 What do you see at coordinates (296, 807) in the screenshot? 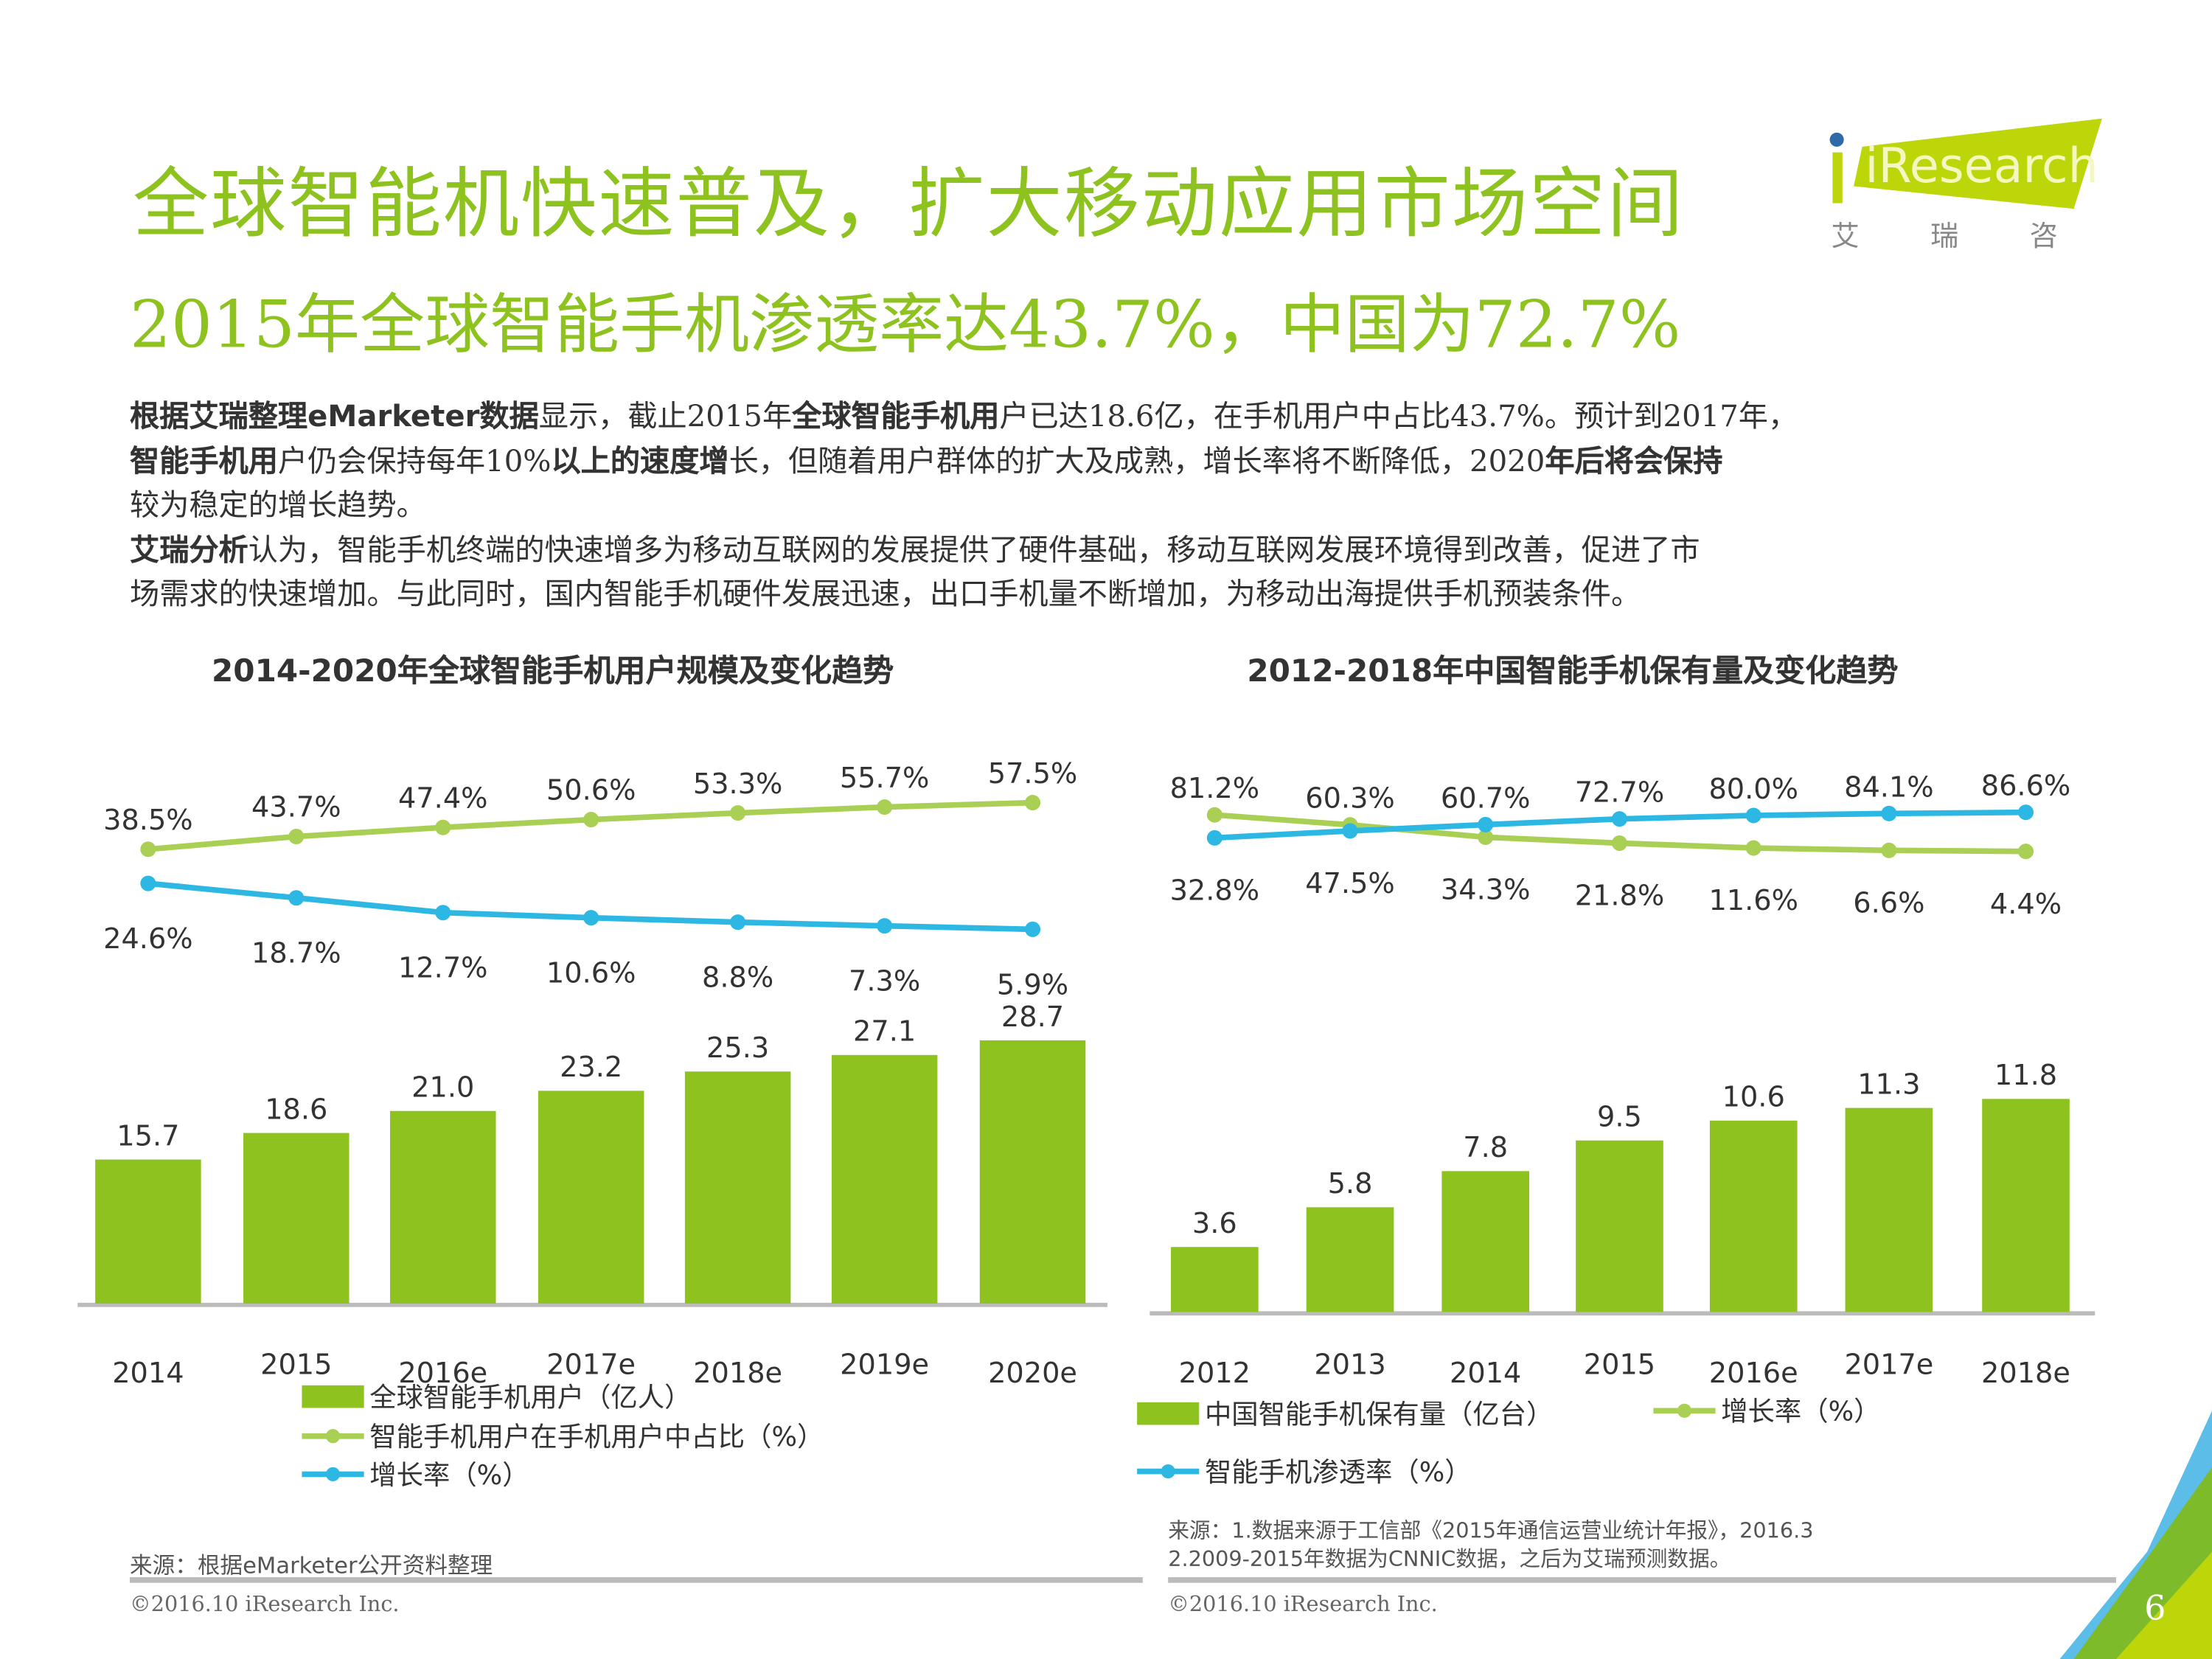
I see `series-label: 43.7%` at bounding box center [296, 807].